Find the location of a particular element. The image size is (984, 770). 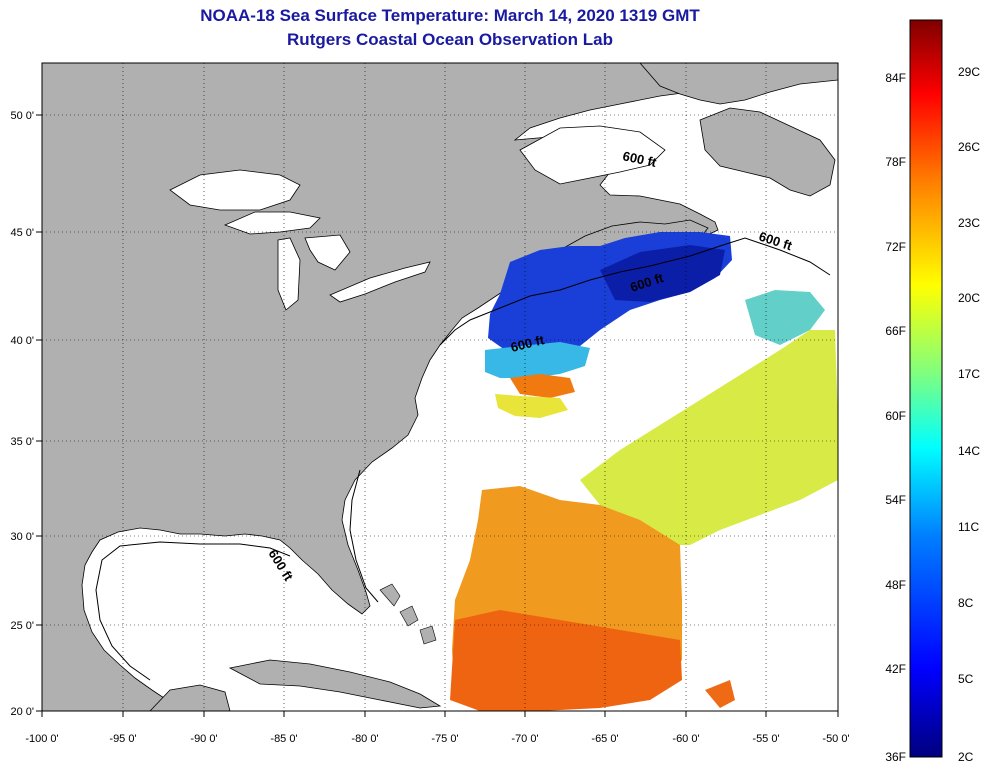

lat-label: 45 0' is located at coordinates (22, 233).